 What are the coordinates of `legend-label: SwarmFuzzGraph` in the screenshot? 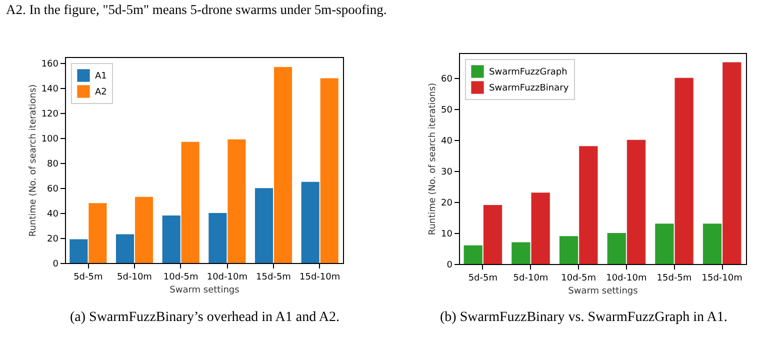 It's located at (528, 73).